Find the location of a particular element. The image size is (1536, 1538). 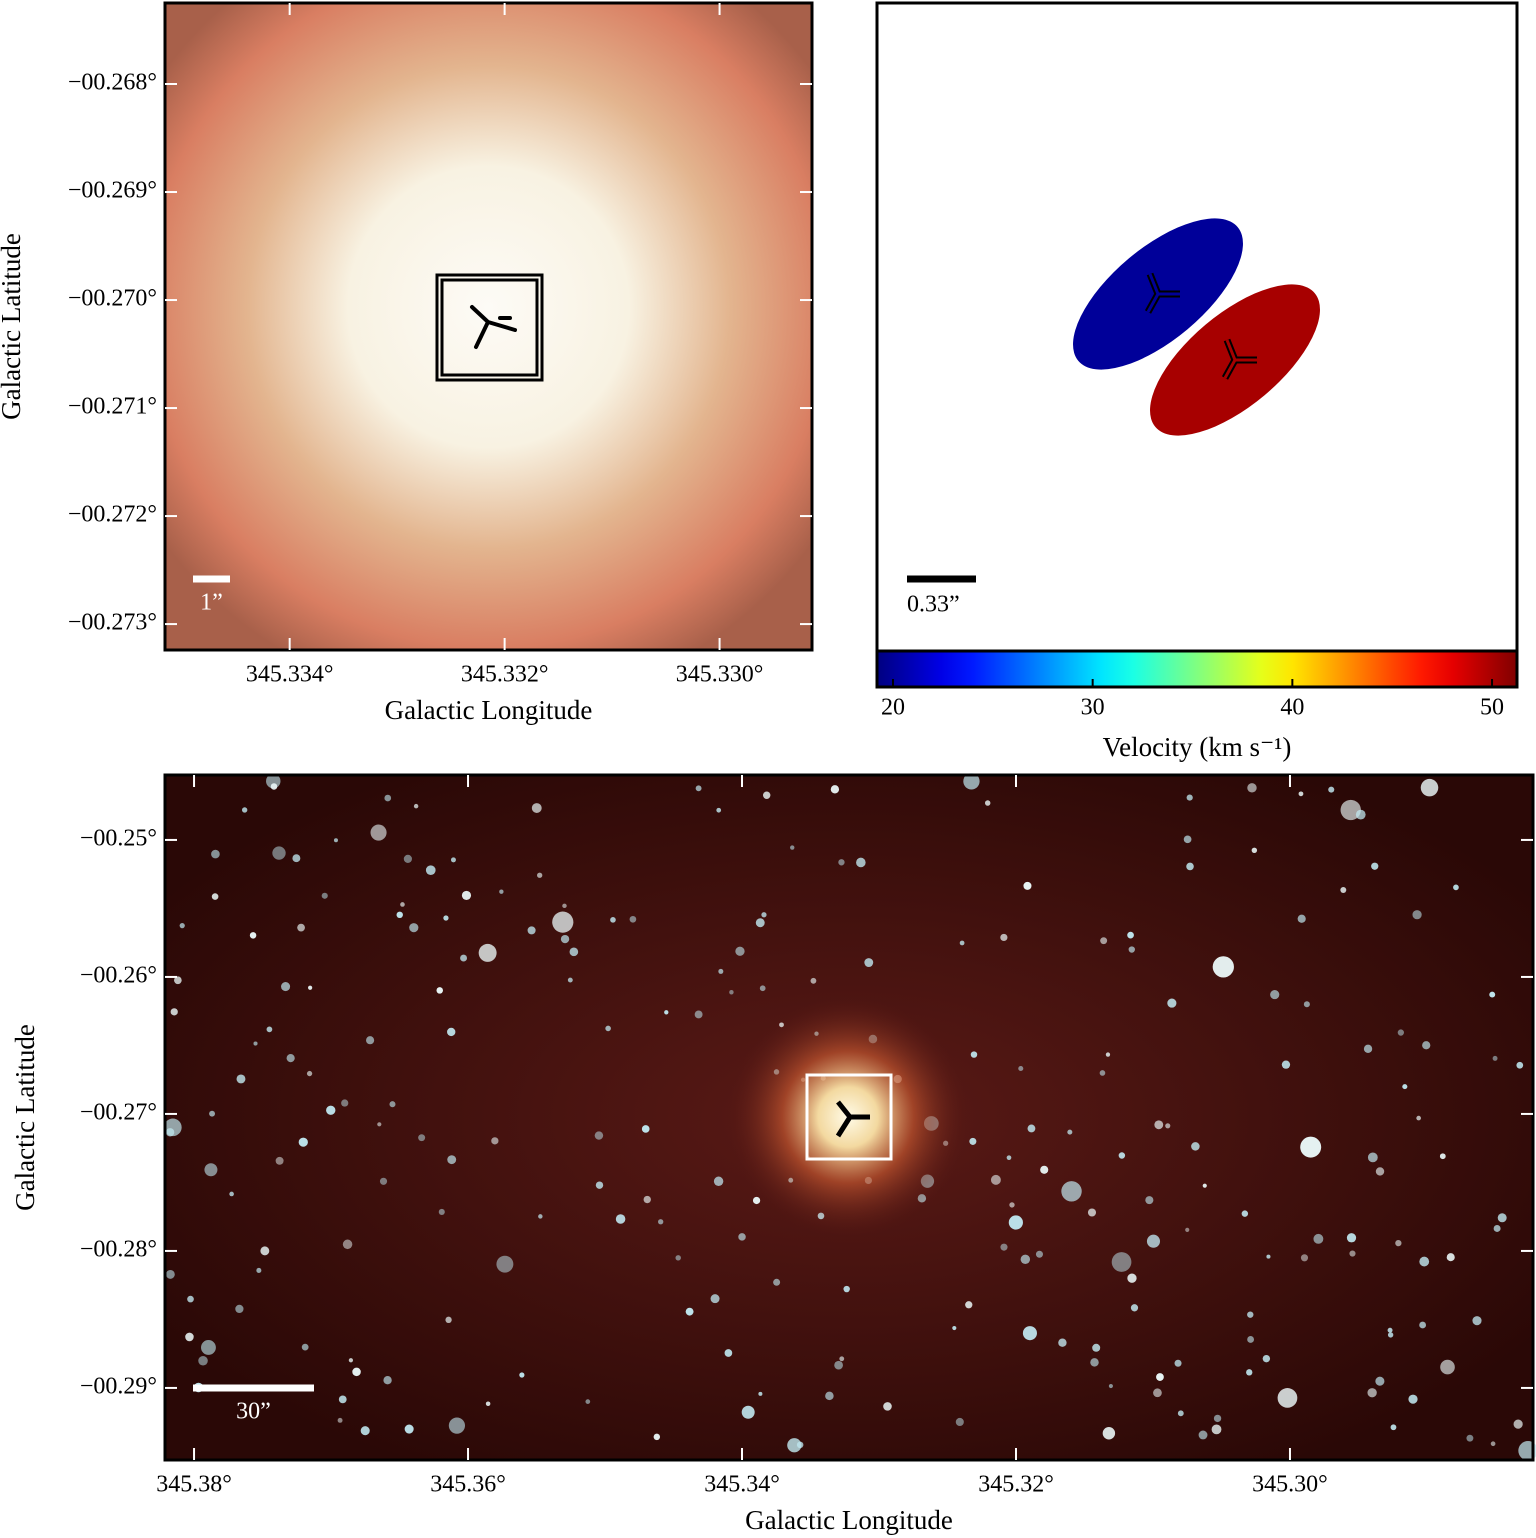

x-tick-label: 345.36° is located at coordinates (468, 1485).